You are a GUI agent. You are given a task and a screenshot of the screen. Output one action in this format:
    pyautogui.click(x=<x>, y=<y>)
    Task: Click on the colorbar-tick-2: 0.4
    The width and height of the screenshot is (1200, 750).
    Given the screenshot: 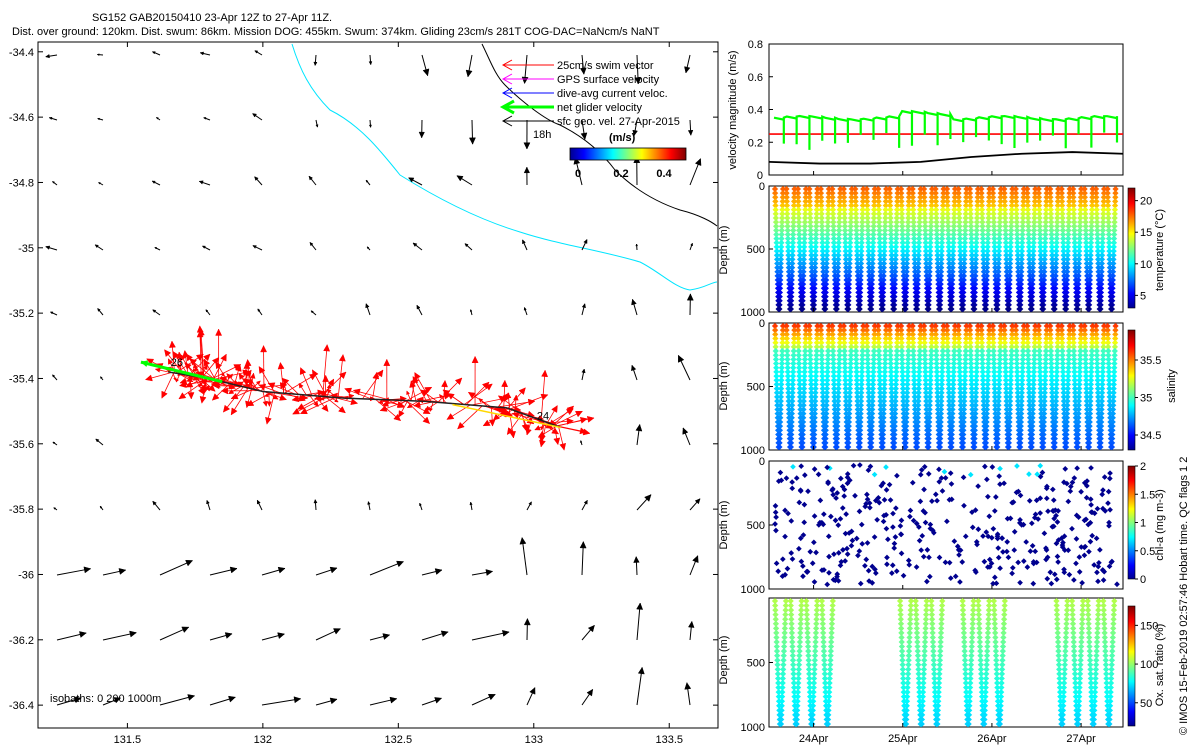 What is the action you would take?
    pyautogui.click(x=664, y=174)
    